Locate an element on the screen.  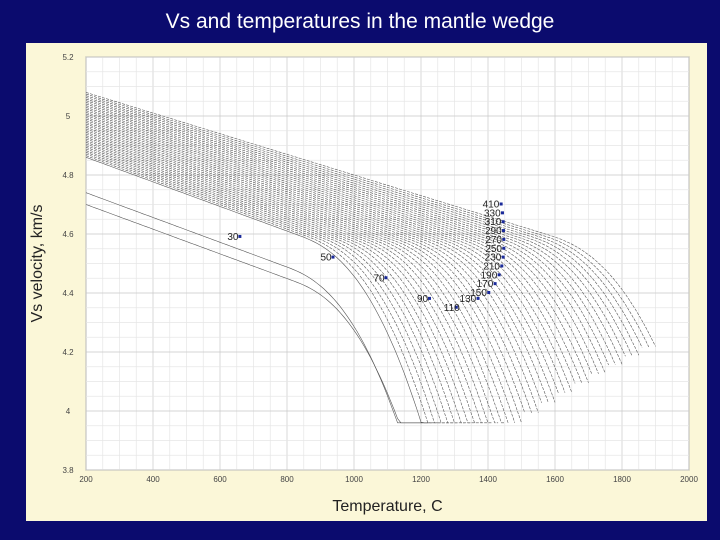
x-tick-label: 200 is located at coordinates (86, 479).